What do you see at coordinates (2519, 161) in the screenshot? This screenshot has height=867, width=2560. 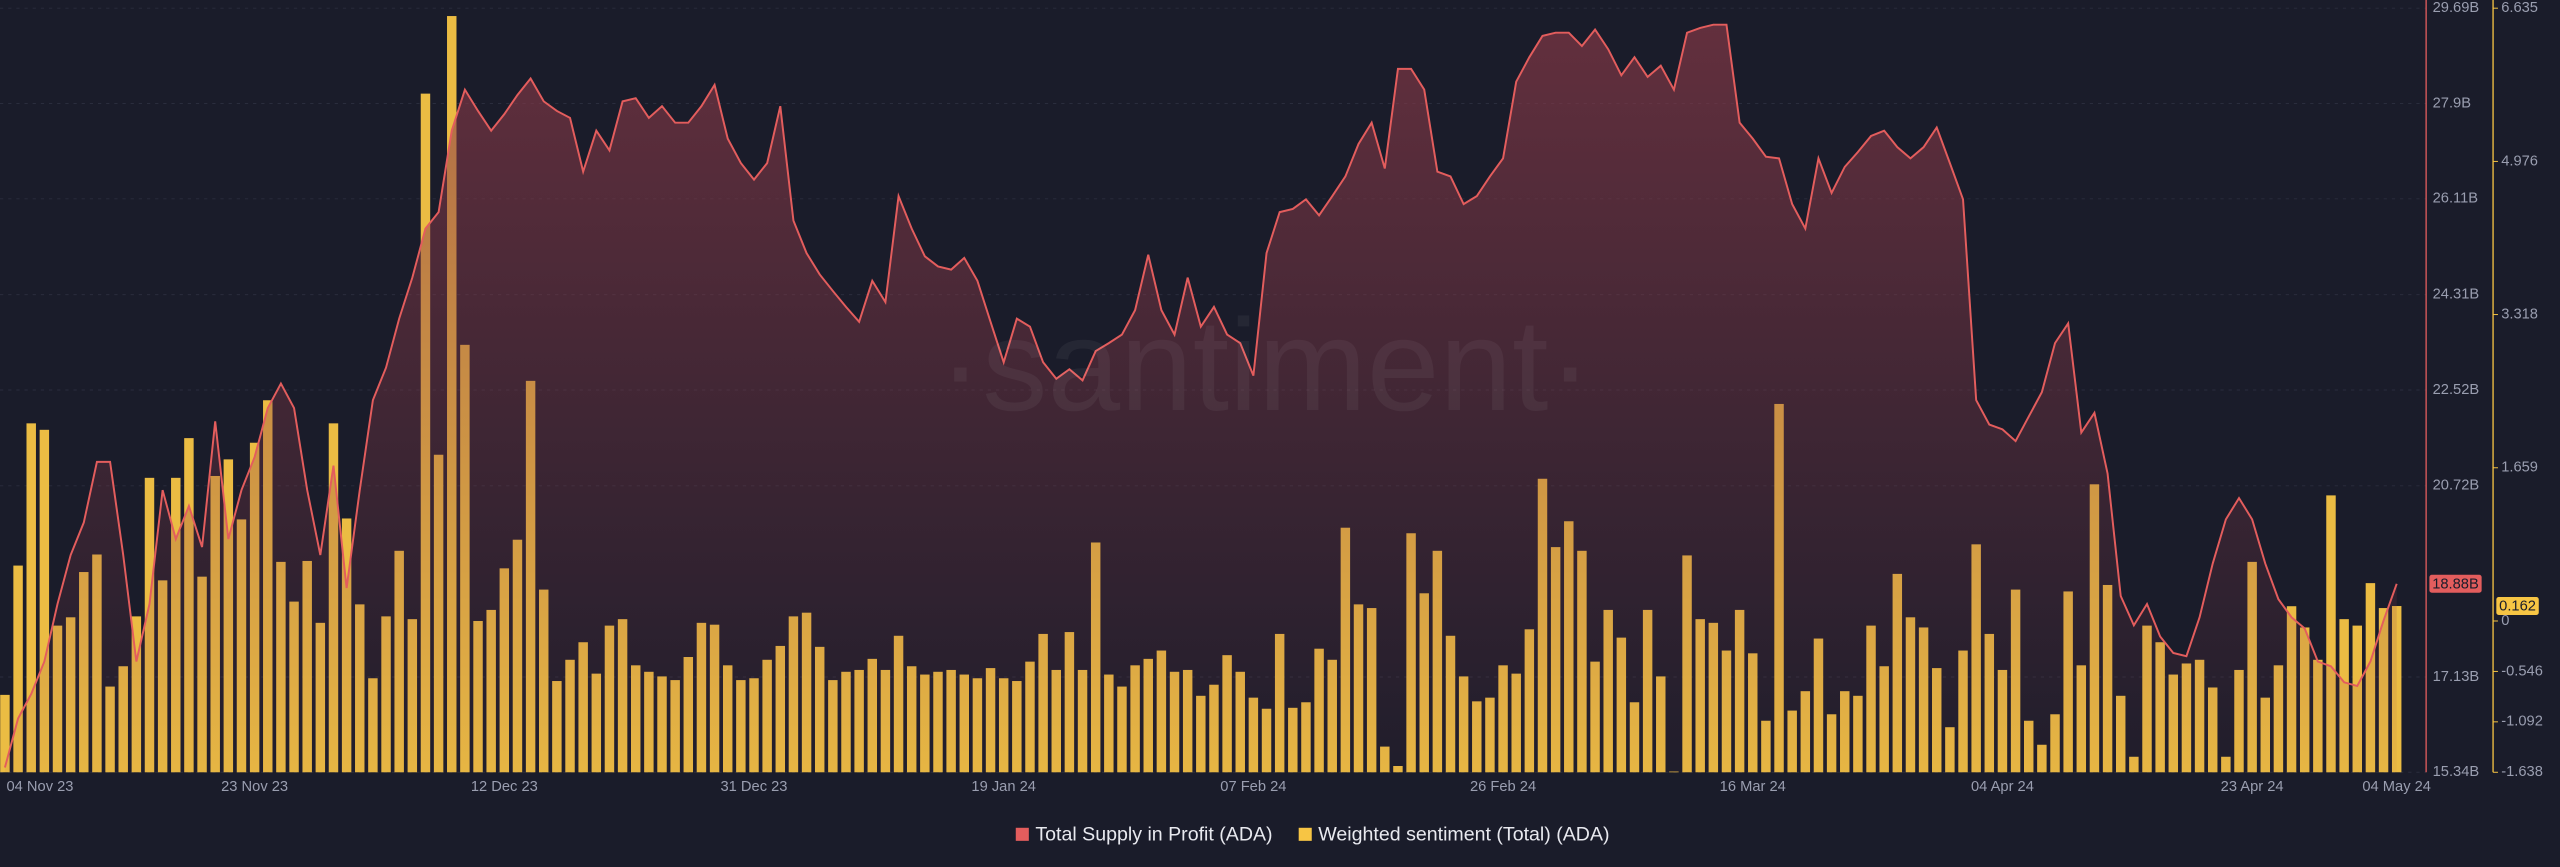 I see `y2-tick-label: 4.976` at bounding box center [2519, 161].